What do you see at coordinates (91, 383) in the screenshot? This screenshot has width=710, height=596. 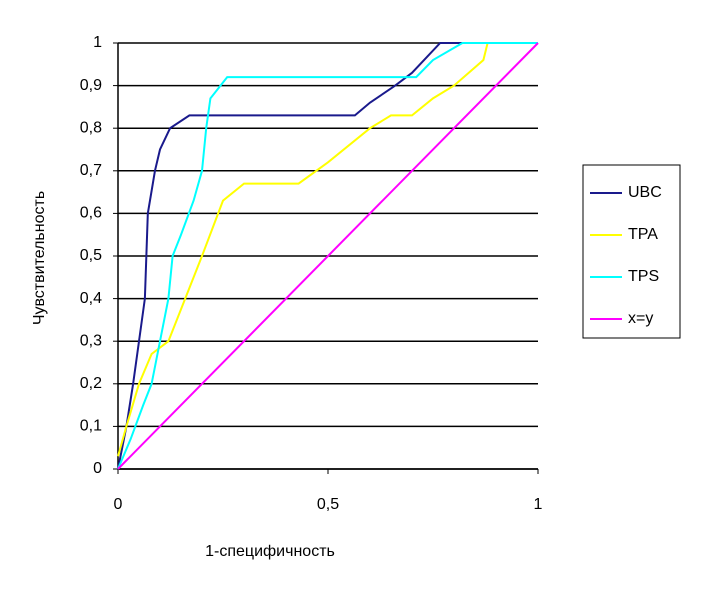 I see `y-tick-label: 0,2` at bounding box center [91, 383].